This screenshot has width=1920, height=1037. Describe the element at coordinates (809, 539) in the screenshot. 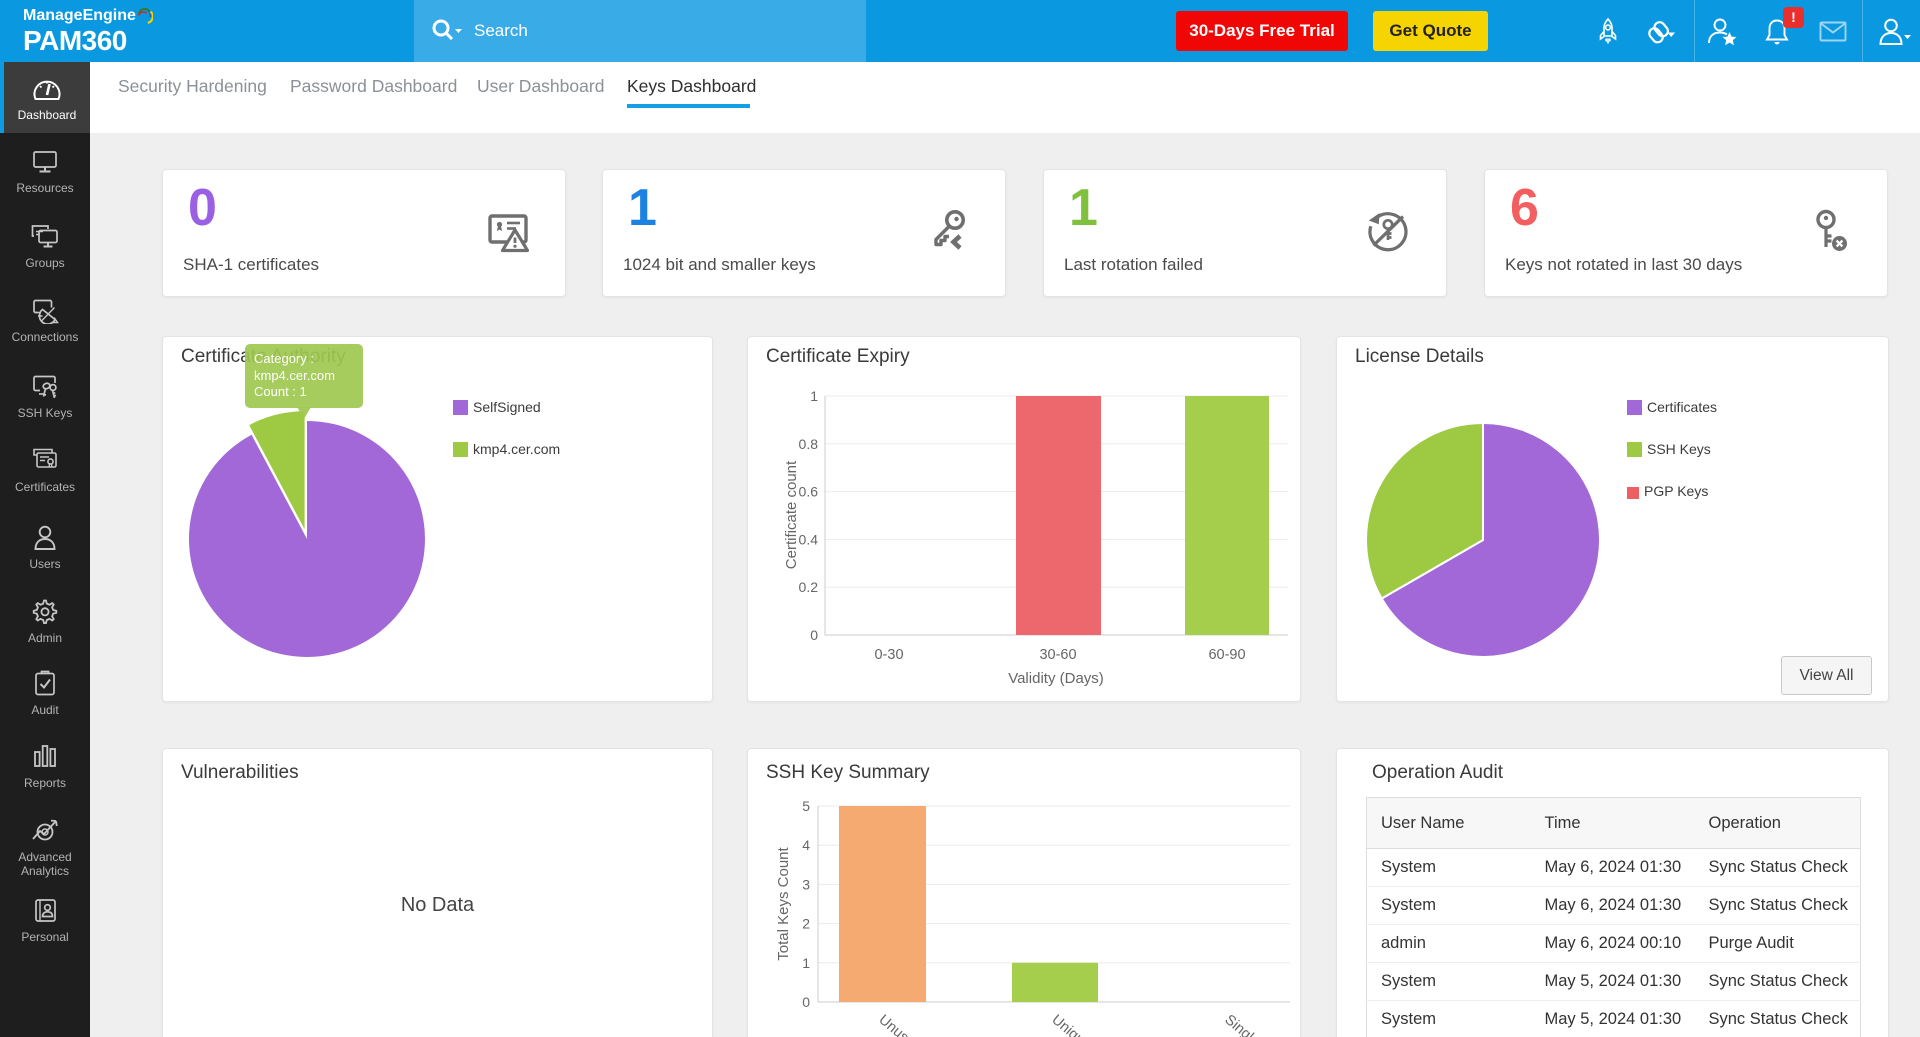

I see `svg-text: 0.4` at that location.